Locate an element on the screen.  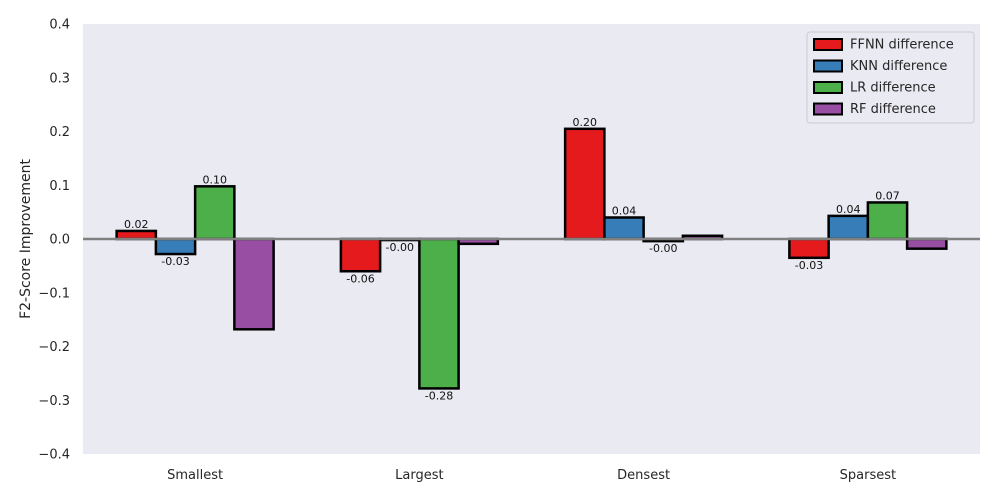
data-label: 0.10 is located at coordinates (214, 179).